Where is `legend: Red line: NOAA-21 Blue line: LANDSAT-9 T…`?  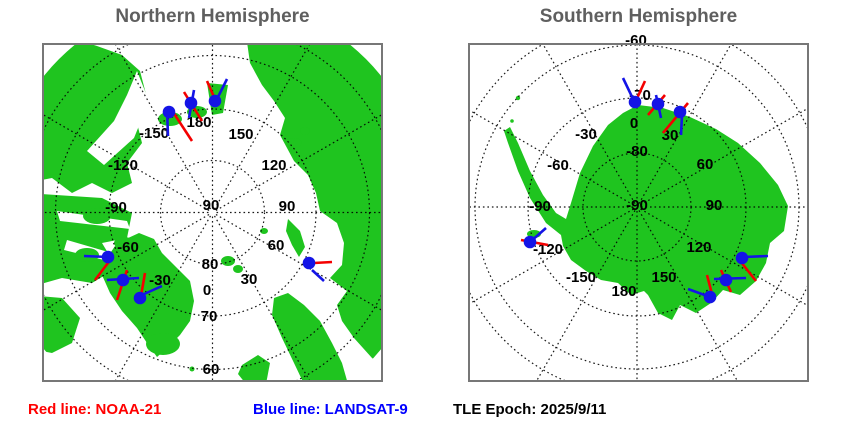 legend: Red line: NOAA-21 Blue line: LANDSAT-9 T… is located at coordinates (425, 411).